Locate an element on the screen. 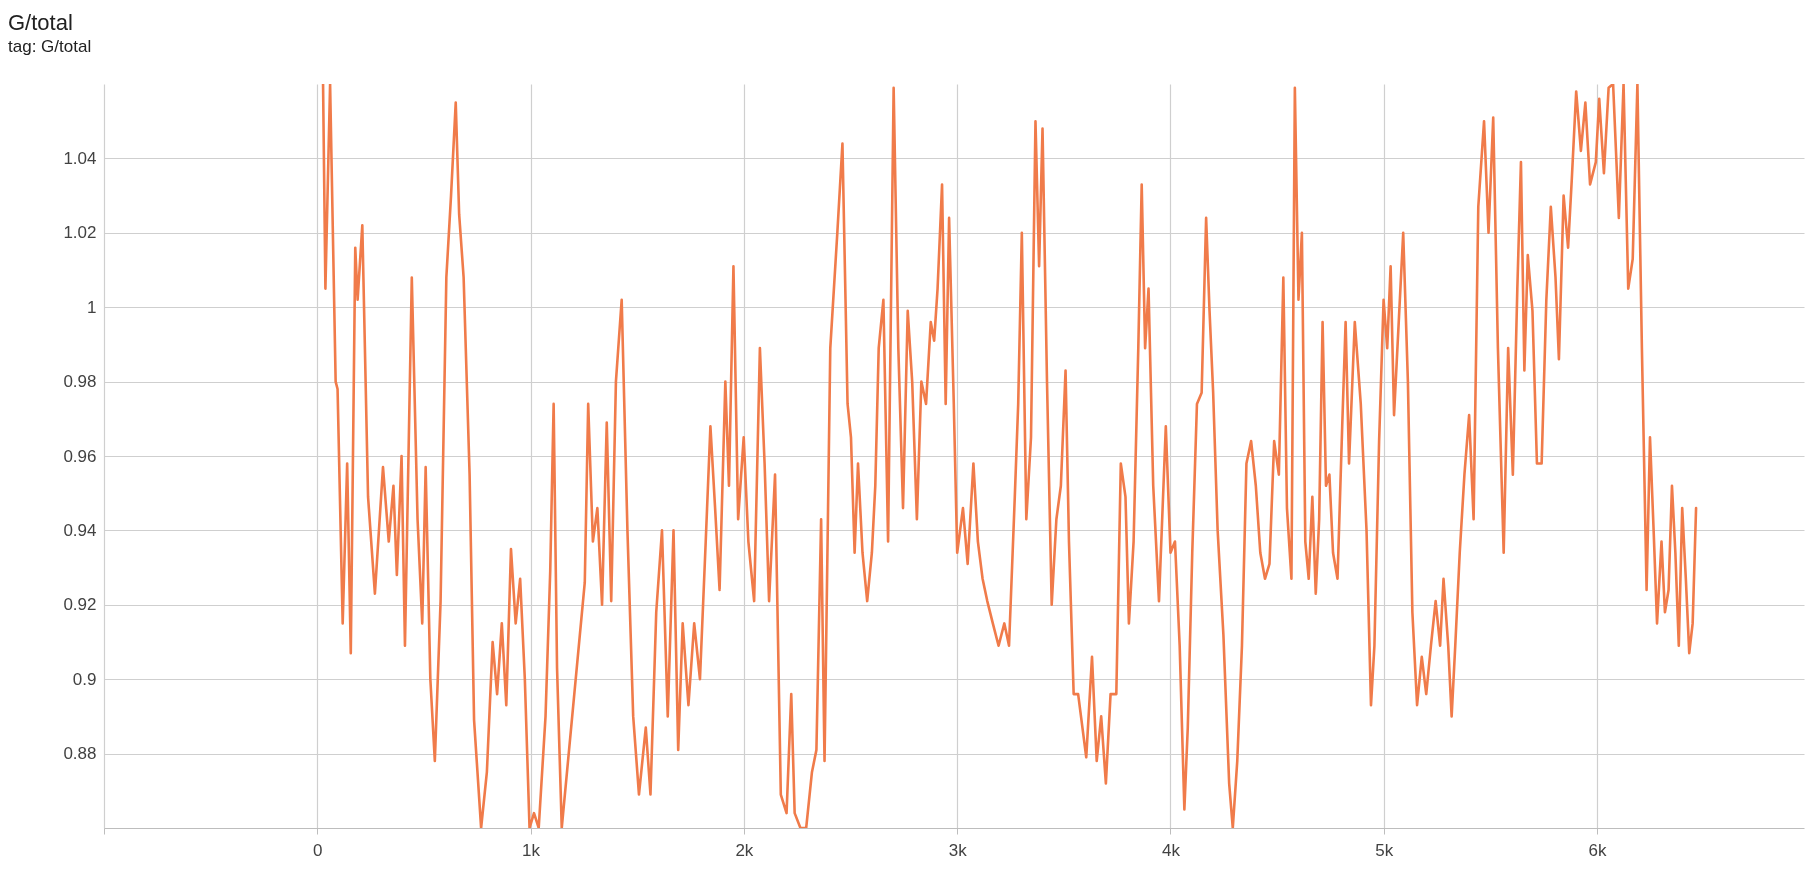  y-tick-label: 0.88 is located at coordinates (80, 754).